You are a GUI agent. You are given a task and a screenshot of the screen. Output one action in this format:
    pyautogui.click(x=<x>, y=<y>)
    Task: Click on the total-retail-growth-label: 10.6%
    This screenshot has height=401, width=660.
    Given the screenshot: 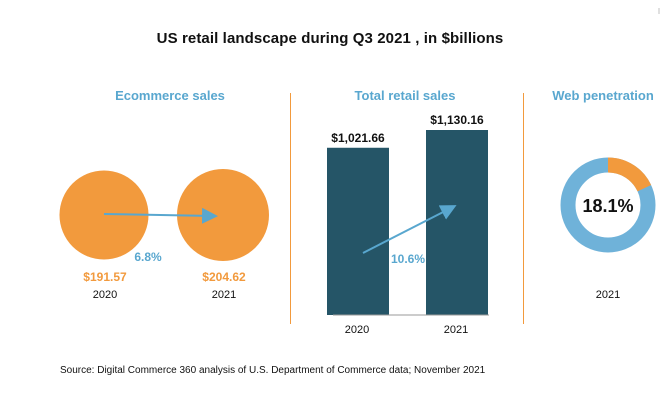 What is the action you would take?
    pyautogui.click(x=408, y=259)
    